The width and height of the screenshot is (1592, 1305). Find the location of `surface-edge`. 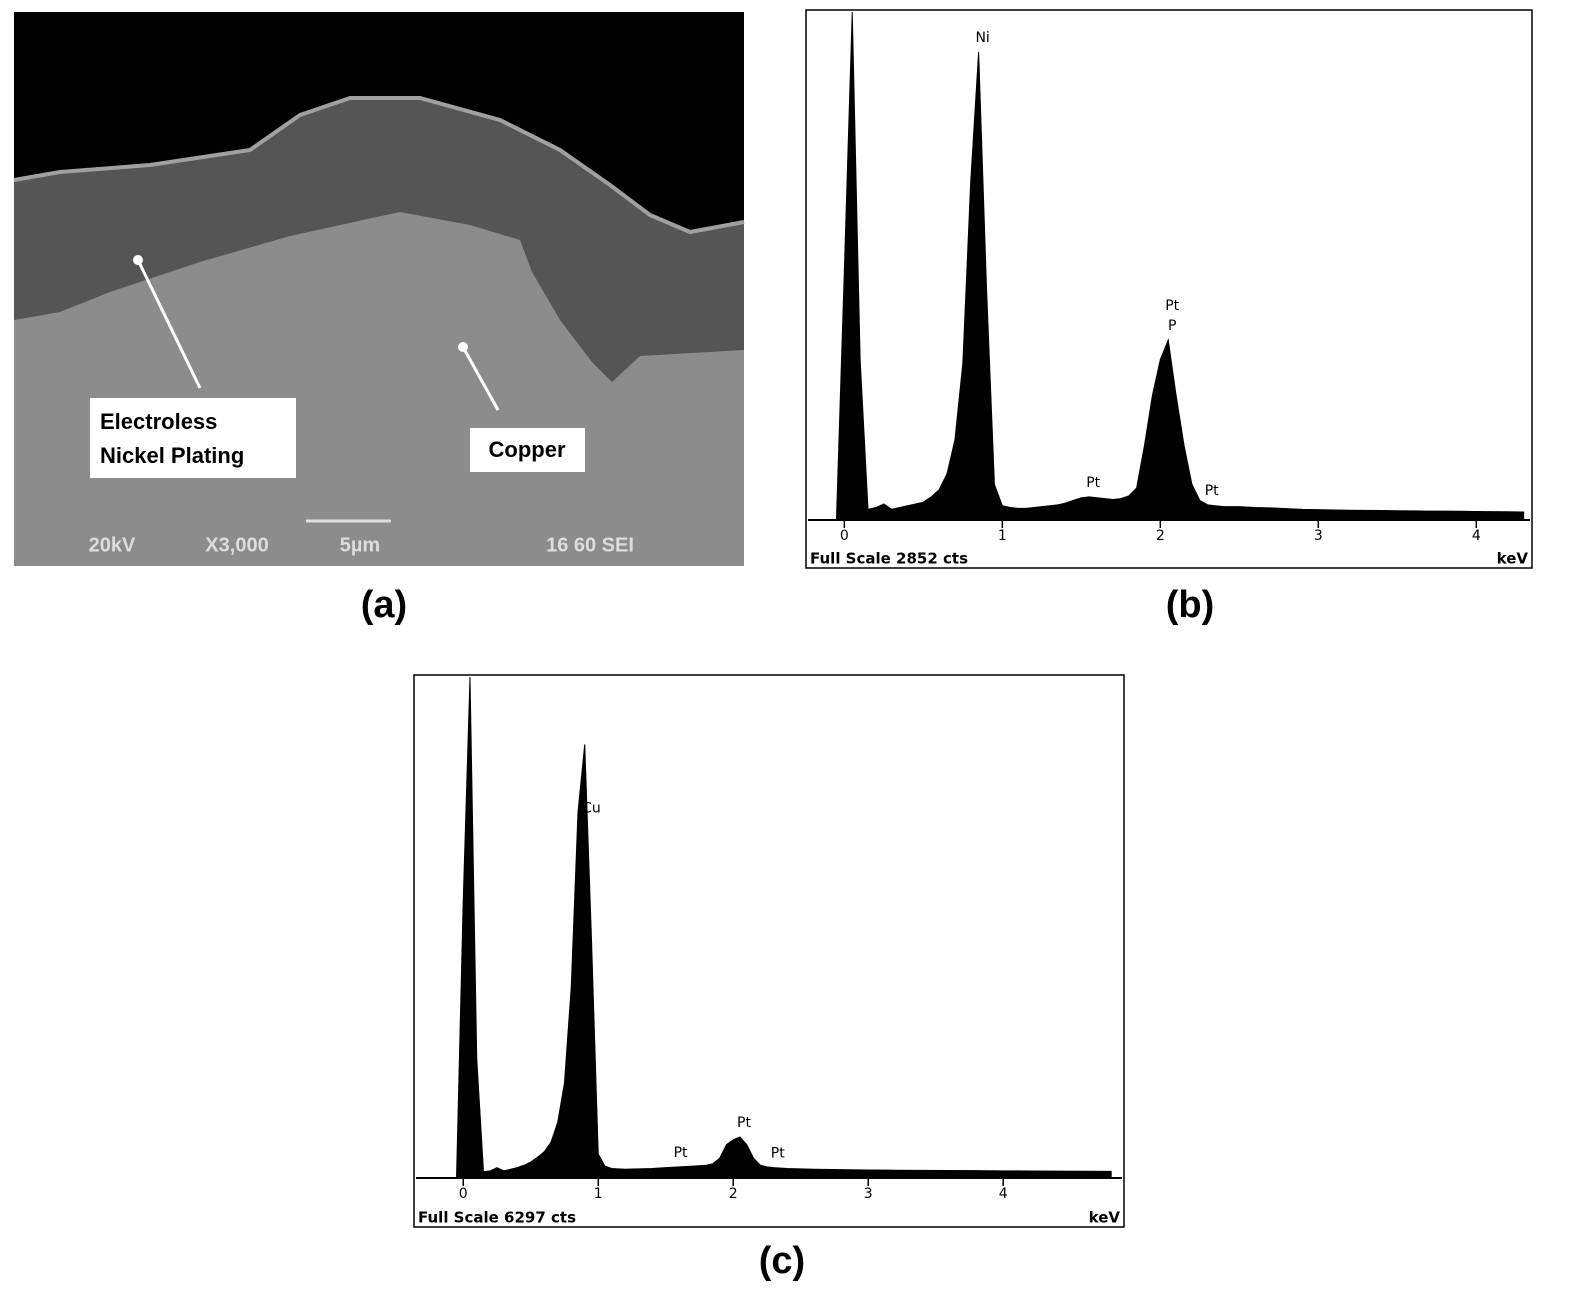

surface-edge is located at coordinates (379, 165).